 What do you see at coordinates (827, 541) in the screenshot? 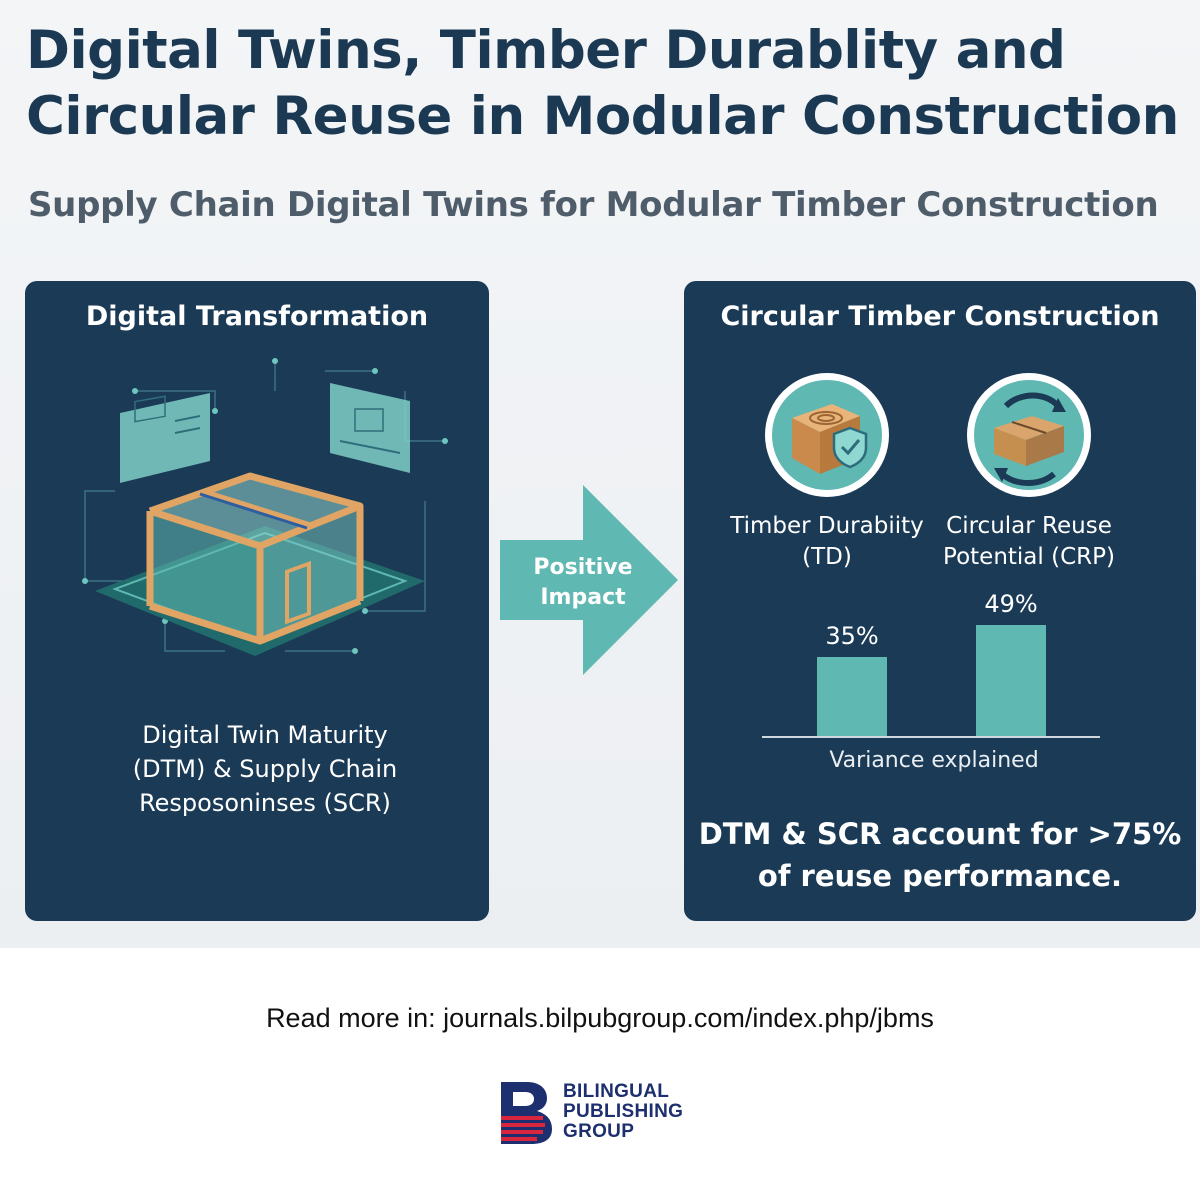
I see `metric-label-td: Timber Durabiity (TD)` at bounding box center [827, 541].